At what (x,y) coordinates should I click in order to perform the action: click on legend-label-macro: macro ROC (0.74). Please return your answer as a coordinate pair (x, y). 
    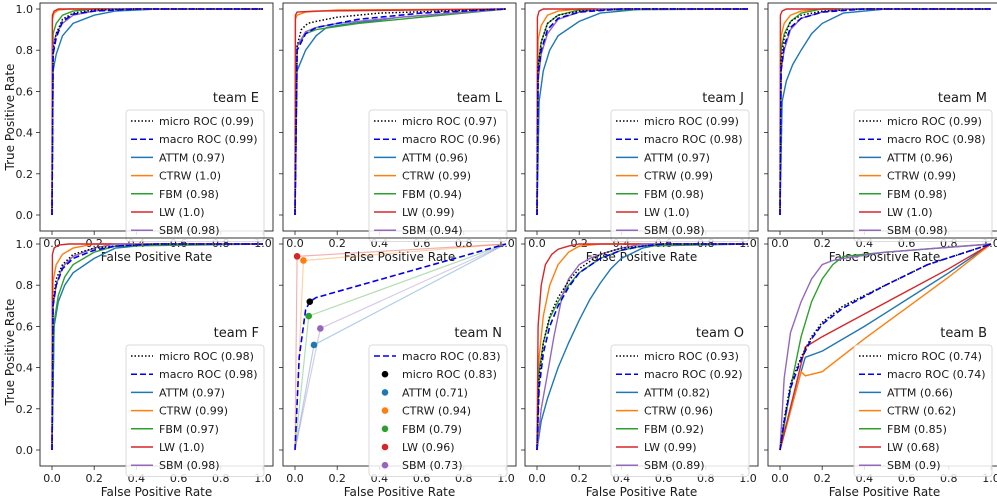
    Looking at the image, I should click on (936, 374).